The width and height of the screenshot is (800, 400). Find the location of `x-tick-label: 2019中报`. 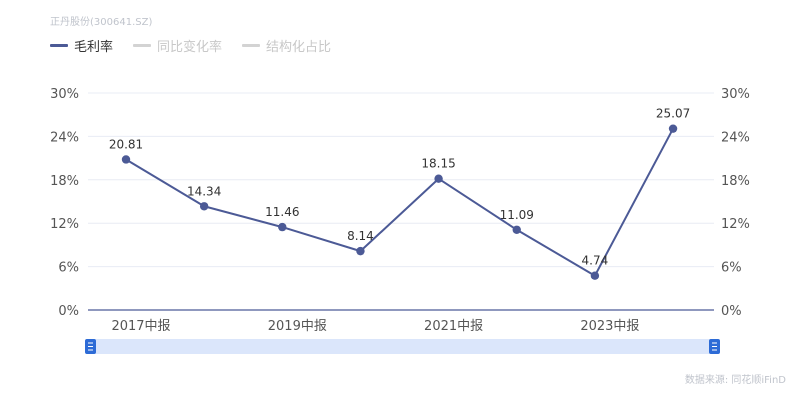

x-tick-label: 2019中报 is located at coordinates (297, 326).